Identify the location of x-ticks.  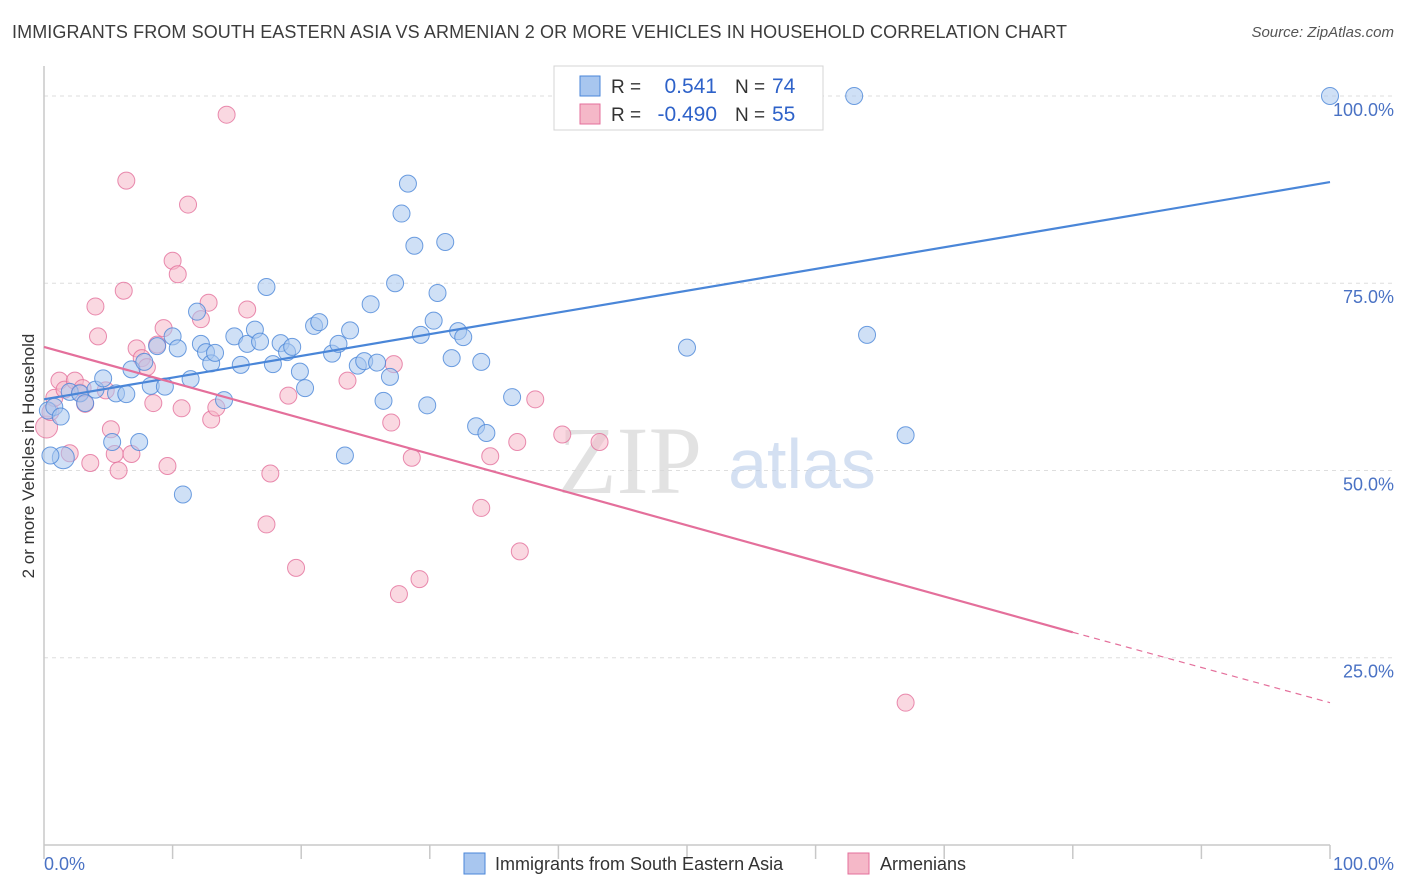
(687, 852).